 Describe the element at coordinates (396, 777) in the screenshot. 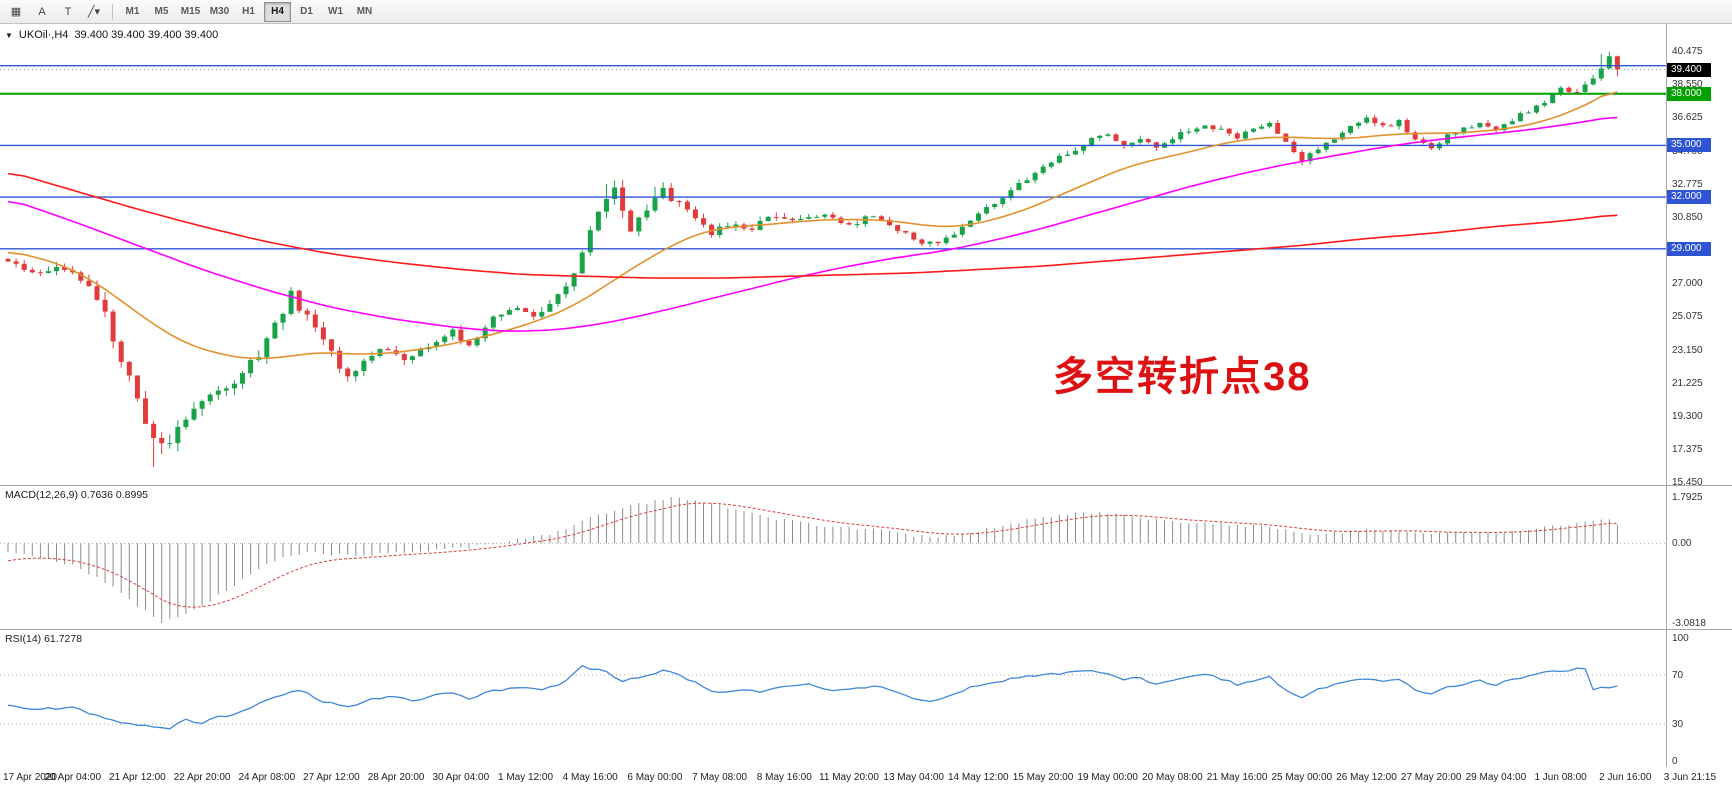

I see `time-axis-label: 28 Apr 20:00` at that location.